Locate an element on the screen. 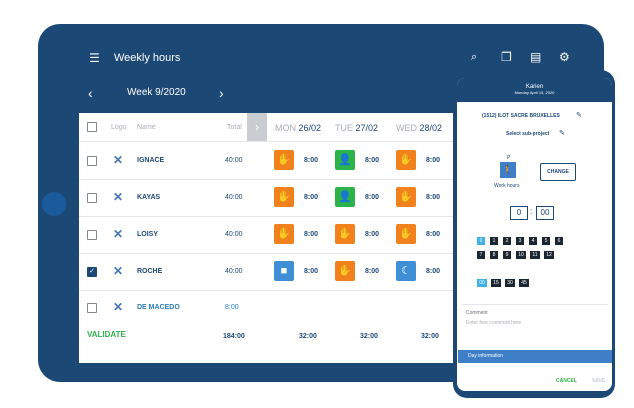 The image size is (634, 408). employee-name: IGNACE is located at coordinates (151, 160).